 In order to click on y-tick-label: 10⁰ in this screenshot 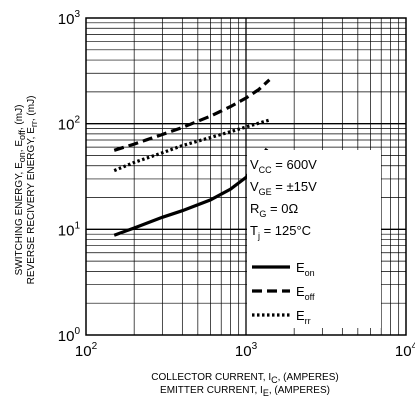, I will do `click(69, 335)`.